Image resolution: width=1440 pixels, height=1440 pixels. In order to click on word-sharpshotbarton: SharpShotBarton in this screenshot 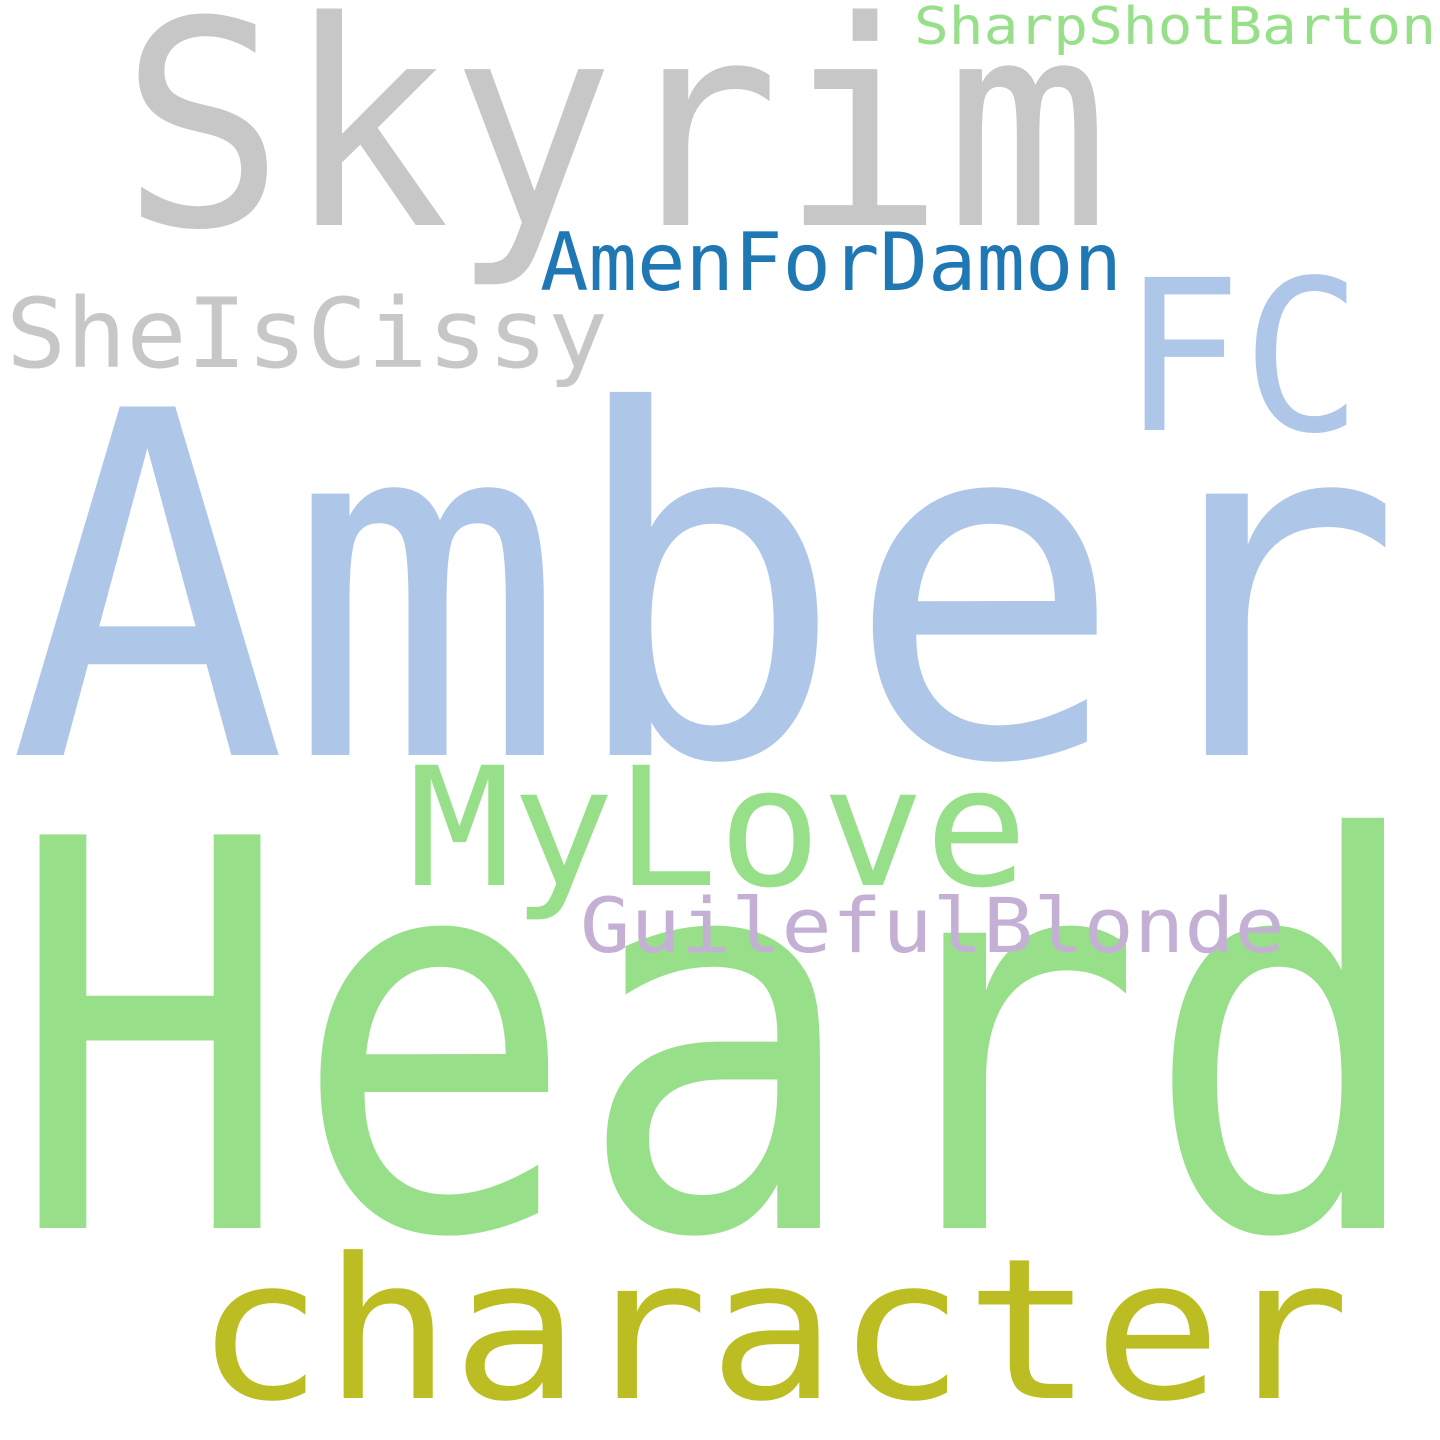, I will do `click(1175, 28)`.